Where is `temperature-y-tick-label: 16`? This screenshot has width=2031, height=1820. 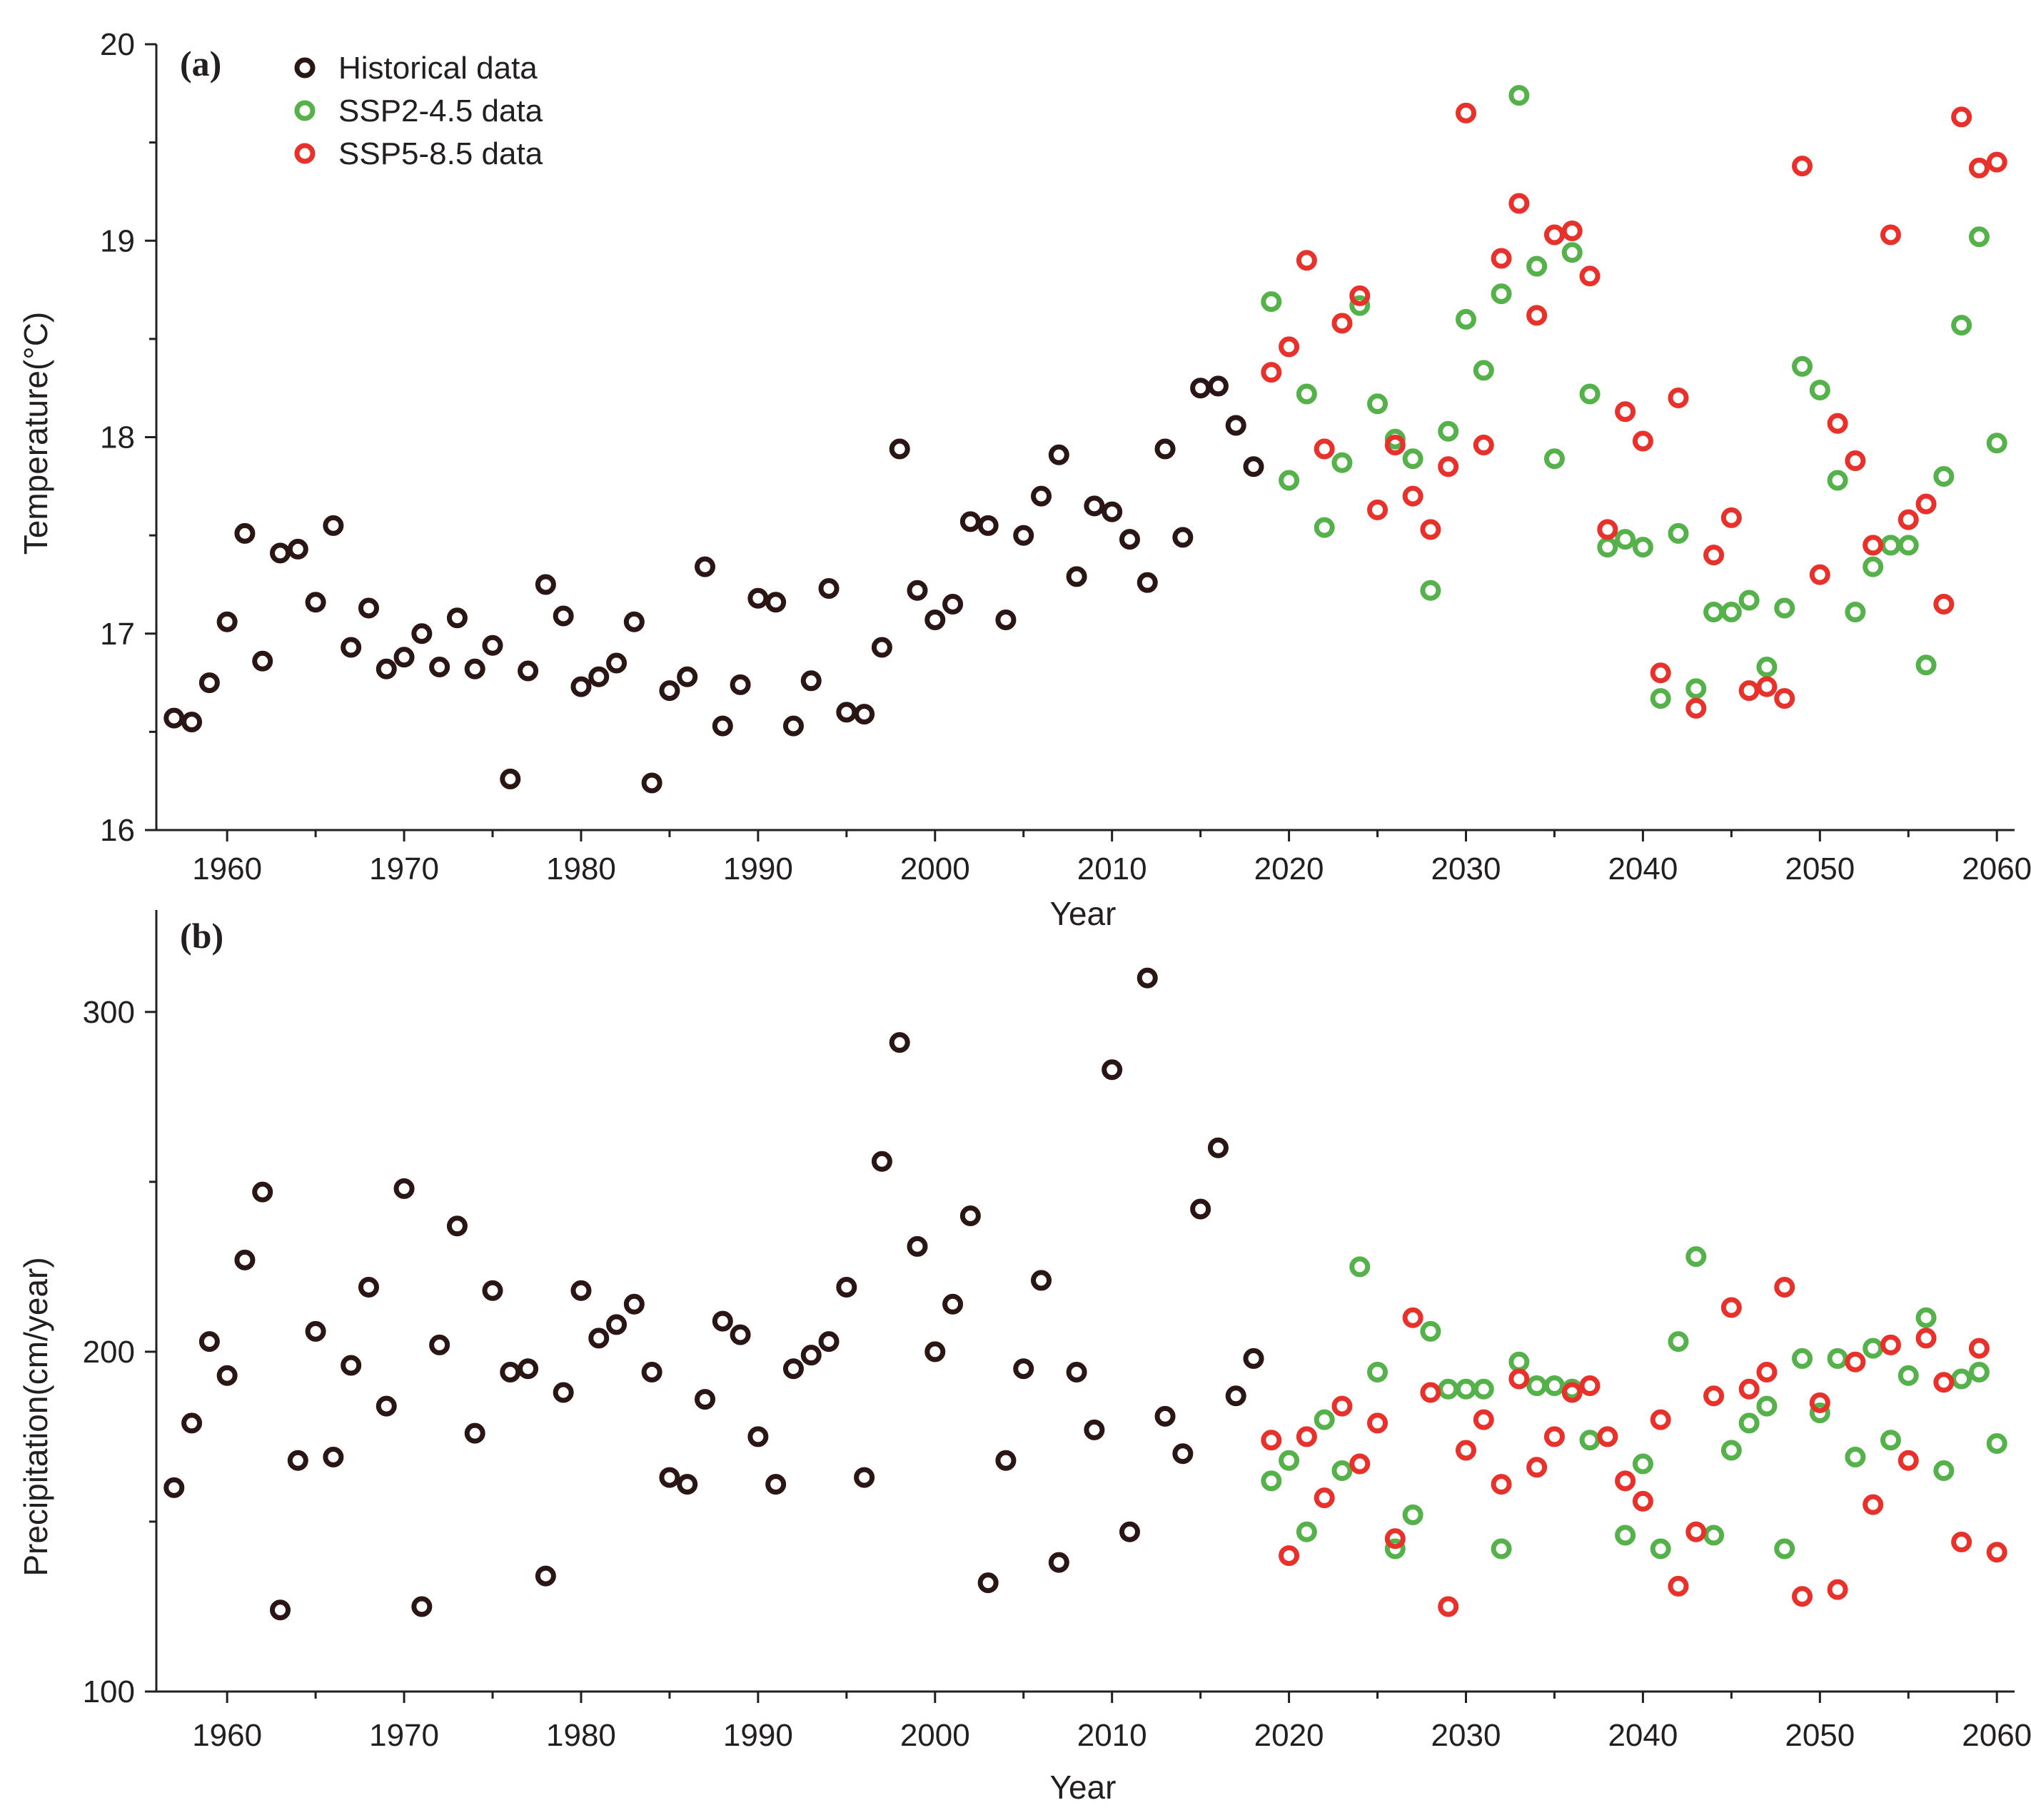 temperature-y-tick-label: 16 is located at coordinates (117, 830).